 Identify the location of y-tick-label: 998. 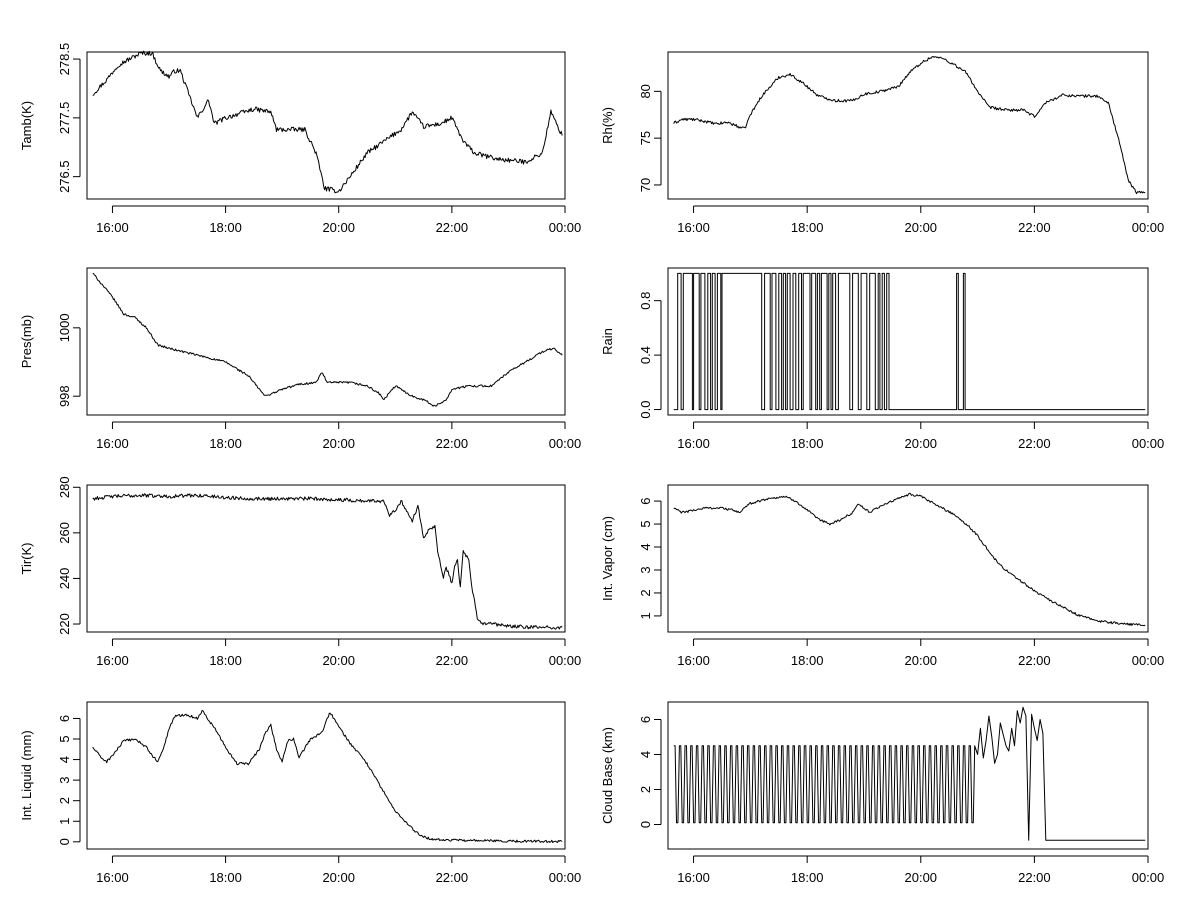
(64, 396).